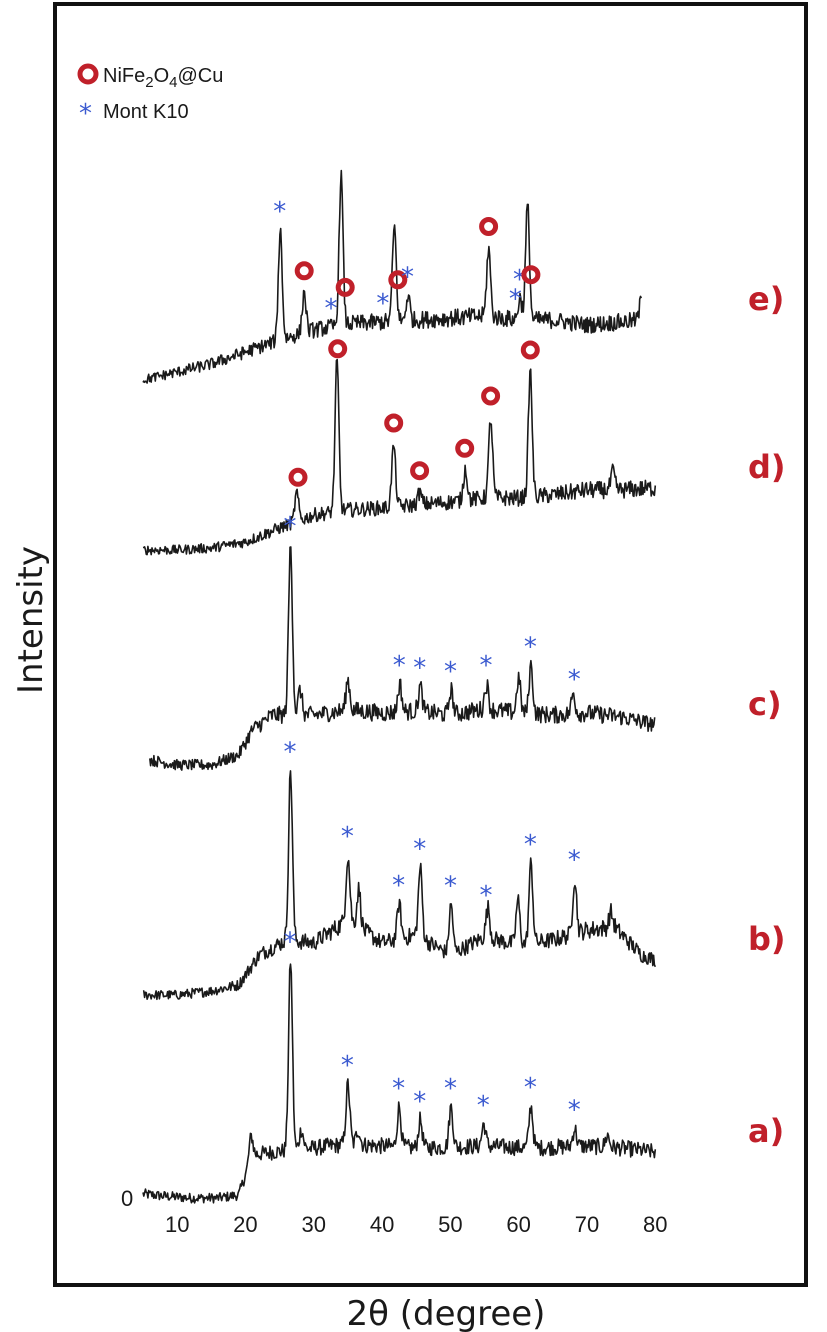 Image resolution: width=827 pixels, height=1332 pixels. I want to click on legend-label-mont-k10: Mont K10, so click(146, 112).